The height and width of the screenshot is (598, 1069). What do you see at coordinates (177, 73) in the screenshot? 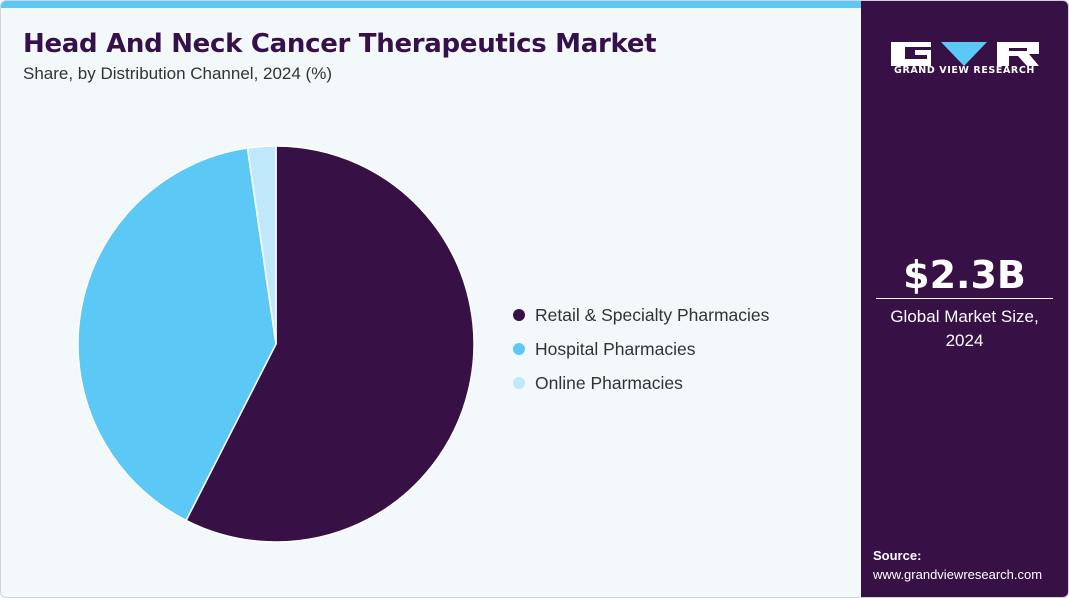
I see `chart-subtitle: Share, by Distribution Channel, 2024 (%)` at bounding box center [177, 73].